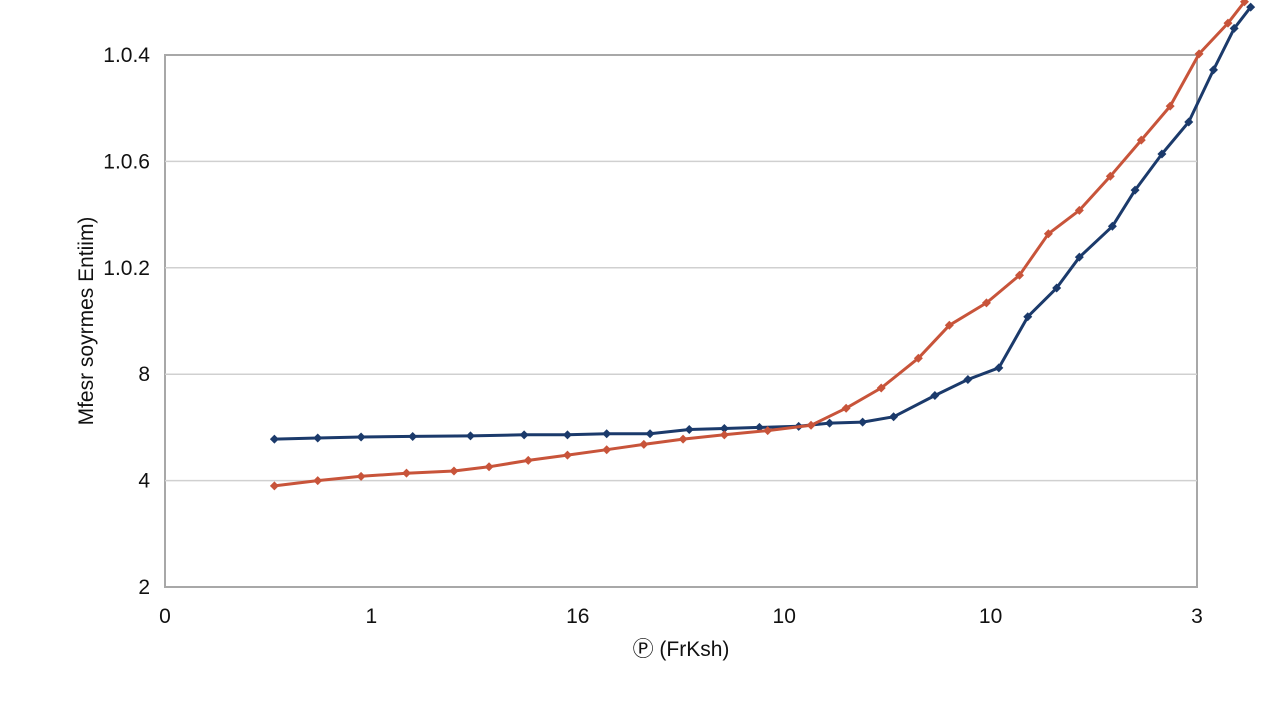  Describe the element at coordinates (144, 481) in the screenshot. I see `y-tick-label: 4` at that location.